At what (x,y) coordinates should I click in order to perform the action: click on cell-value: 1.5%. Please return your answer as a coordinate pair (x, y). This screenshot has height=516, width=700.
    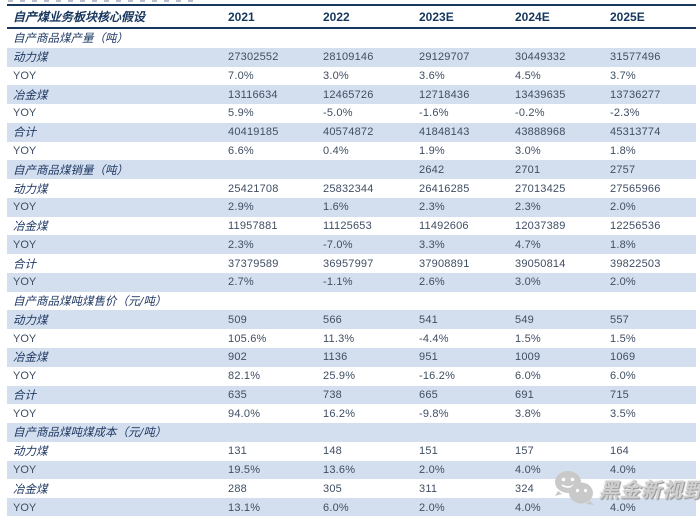
    Looking at the image, I should click on (528, 338).